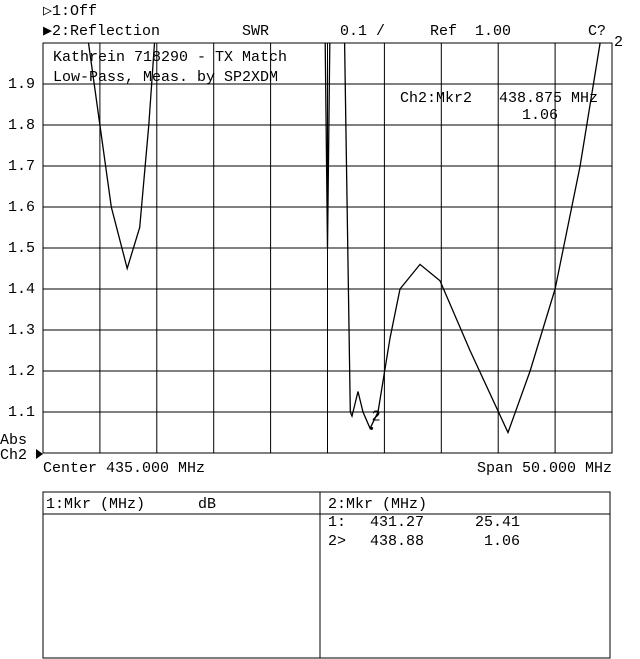  What do you see at coordinates (502, 541) in the screenshot?
I see `table-cell: 1.06` at bounding box center [502, 541].